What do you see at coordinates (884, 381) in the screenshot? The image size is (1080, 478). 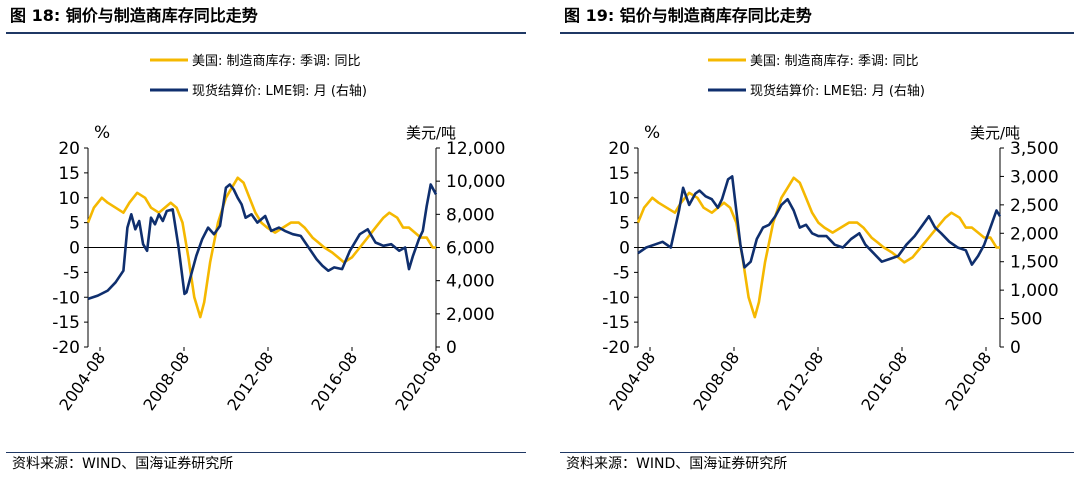 I see `aluminum-x-tick-label: 2016-08` at bounding box center [884, 381].